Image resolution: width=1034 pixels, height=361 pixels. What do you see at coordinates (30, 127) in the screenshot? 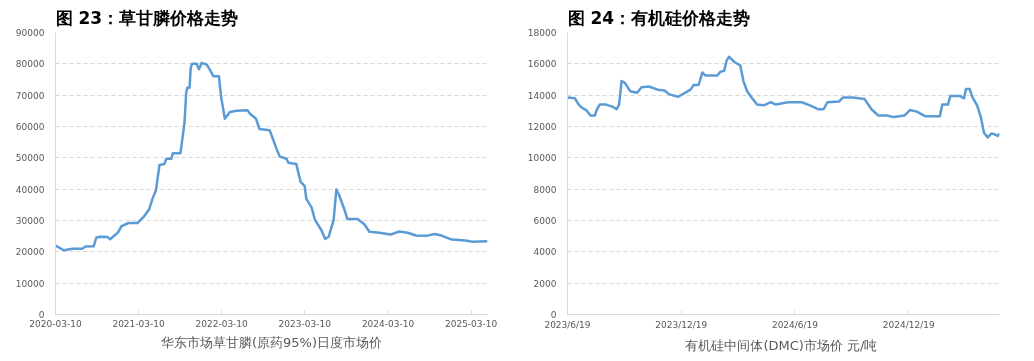
I see `y-tick-label: 60000` at bounding box center [30, 127].